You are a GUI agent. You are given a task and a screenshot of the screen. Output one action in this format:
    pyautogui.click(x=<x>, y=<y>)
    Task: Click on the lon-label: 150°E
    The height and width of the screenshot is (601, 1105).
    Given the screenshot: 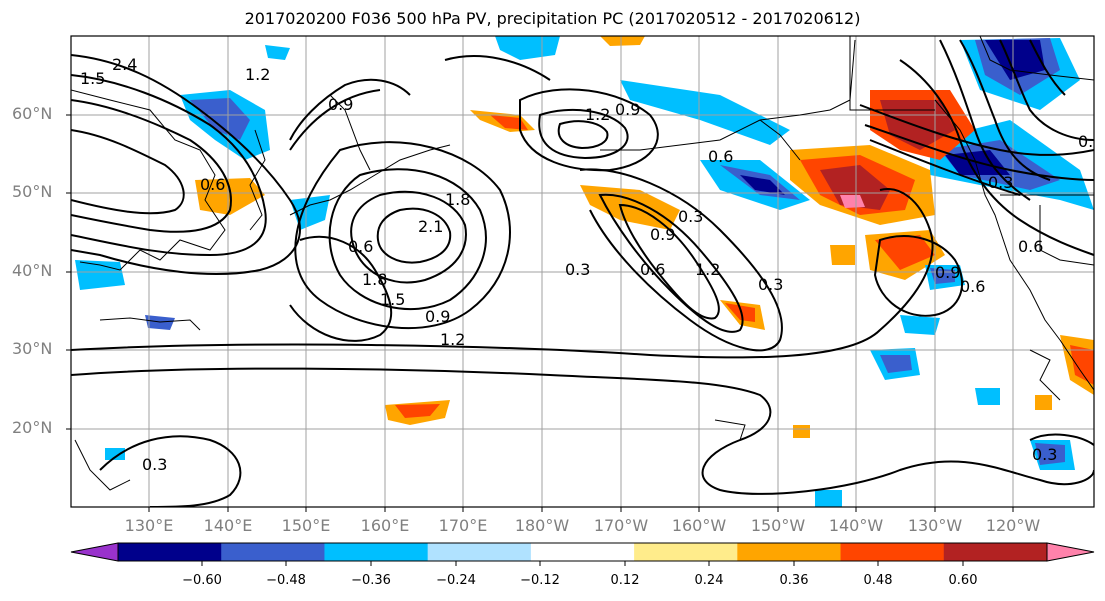 What is the action you would take?
    pyautogui.click(x=306, y=525)
    